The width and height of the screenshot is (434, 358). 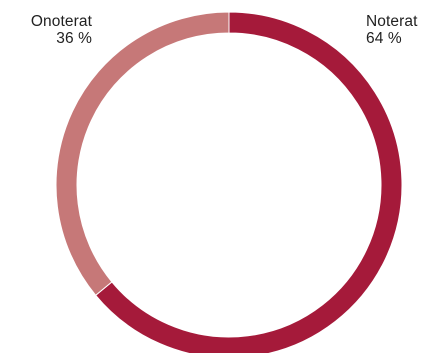 I want to click on slice-name-onoterat: Onoterat, so click(x=61, y=21).